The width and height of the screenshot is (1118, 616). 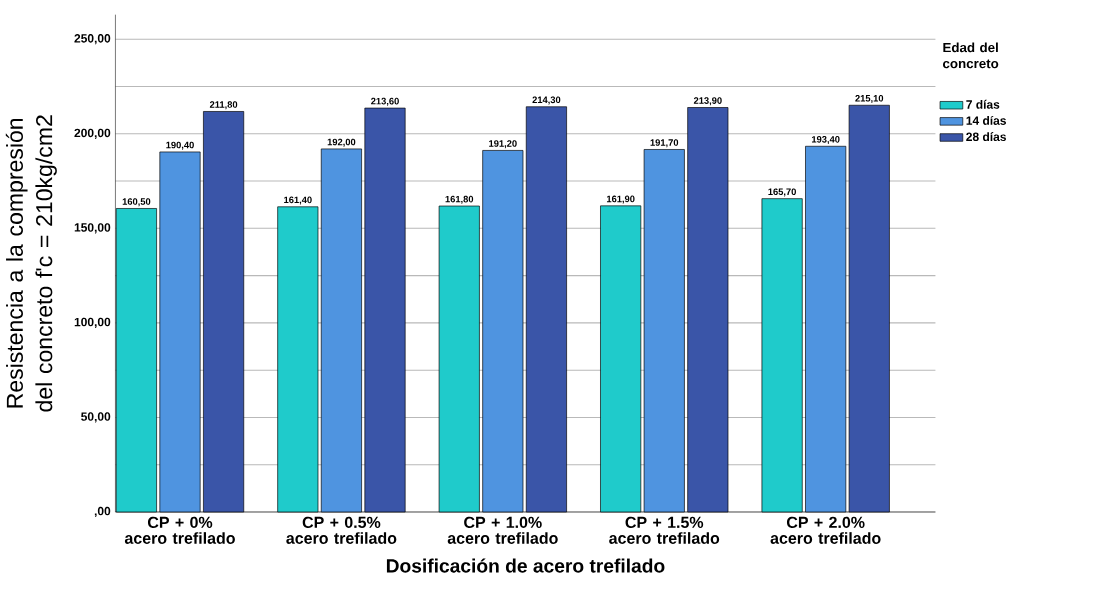 I want to click on legend-title: Edad del concreto, so click(x=971, y=55).